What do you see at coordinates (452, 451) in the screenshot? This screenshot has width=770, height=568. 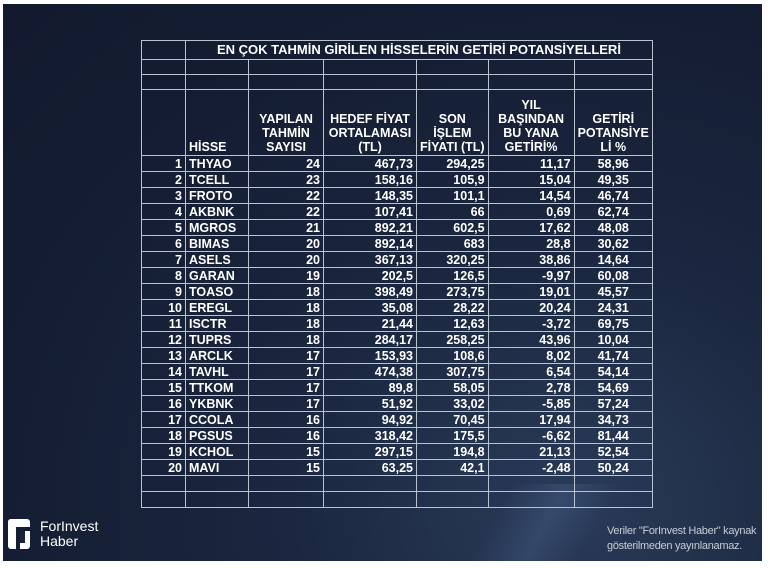 I see `cell-last-price: 194,8` at bounding box center [452, 451].